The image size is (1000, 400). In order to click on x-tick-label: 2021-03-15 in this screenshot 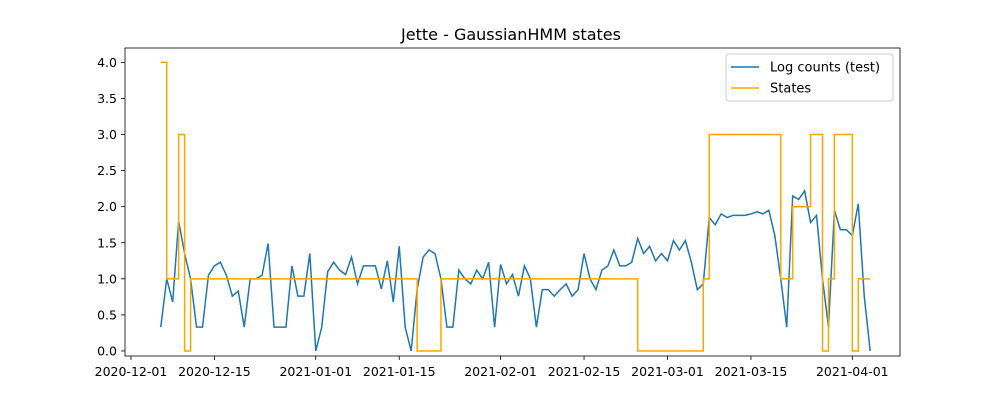, I will do `click(751, 371)`.